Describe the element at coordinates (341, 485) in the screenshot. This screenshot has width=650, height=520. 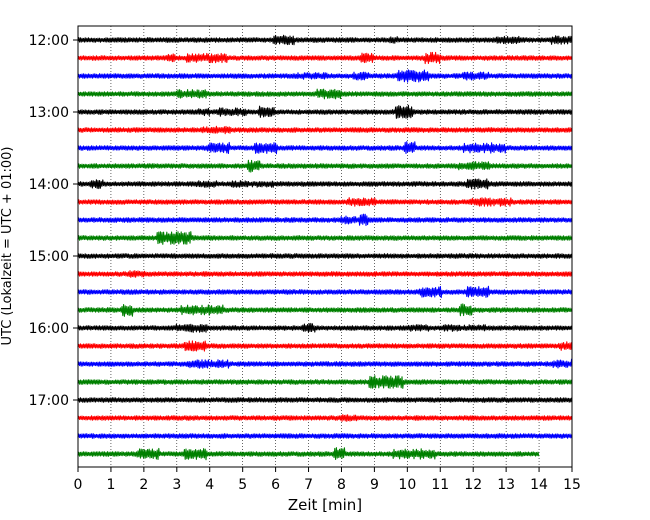
I see `x-tick-label: 8` at that location.